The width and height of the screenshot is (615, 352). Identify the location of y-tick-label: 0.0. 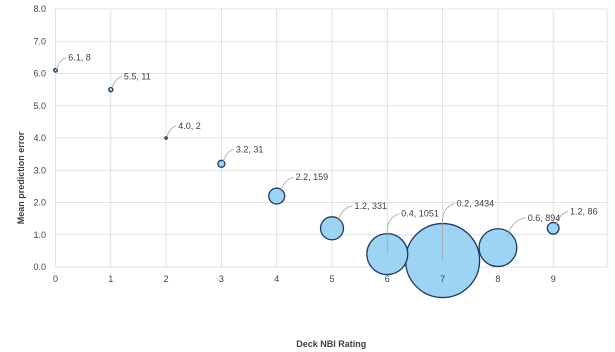
(39, 267).